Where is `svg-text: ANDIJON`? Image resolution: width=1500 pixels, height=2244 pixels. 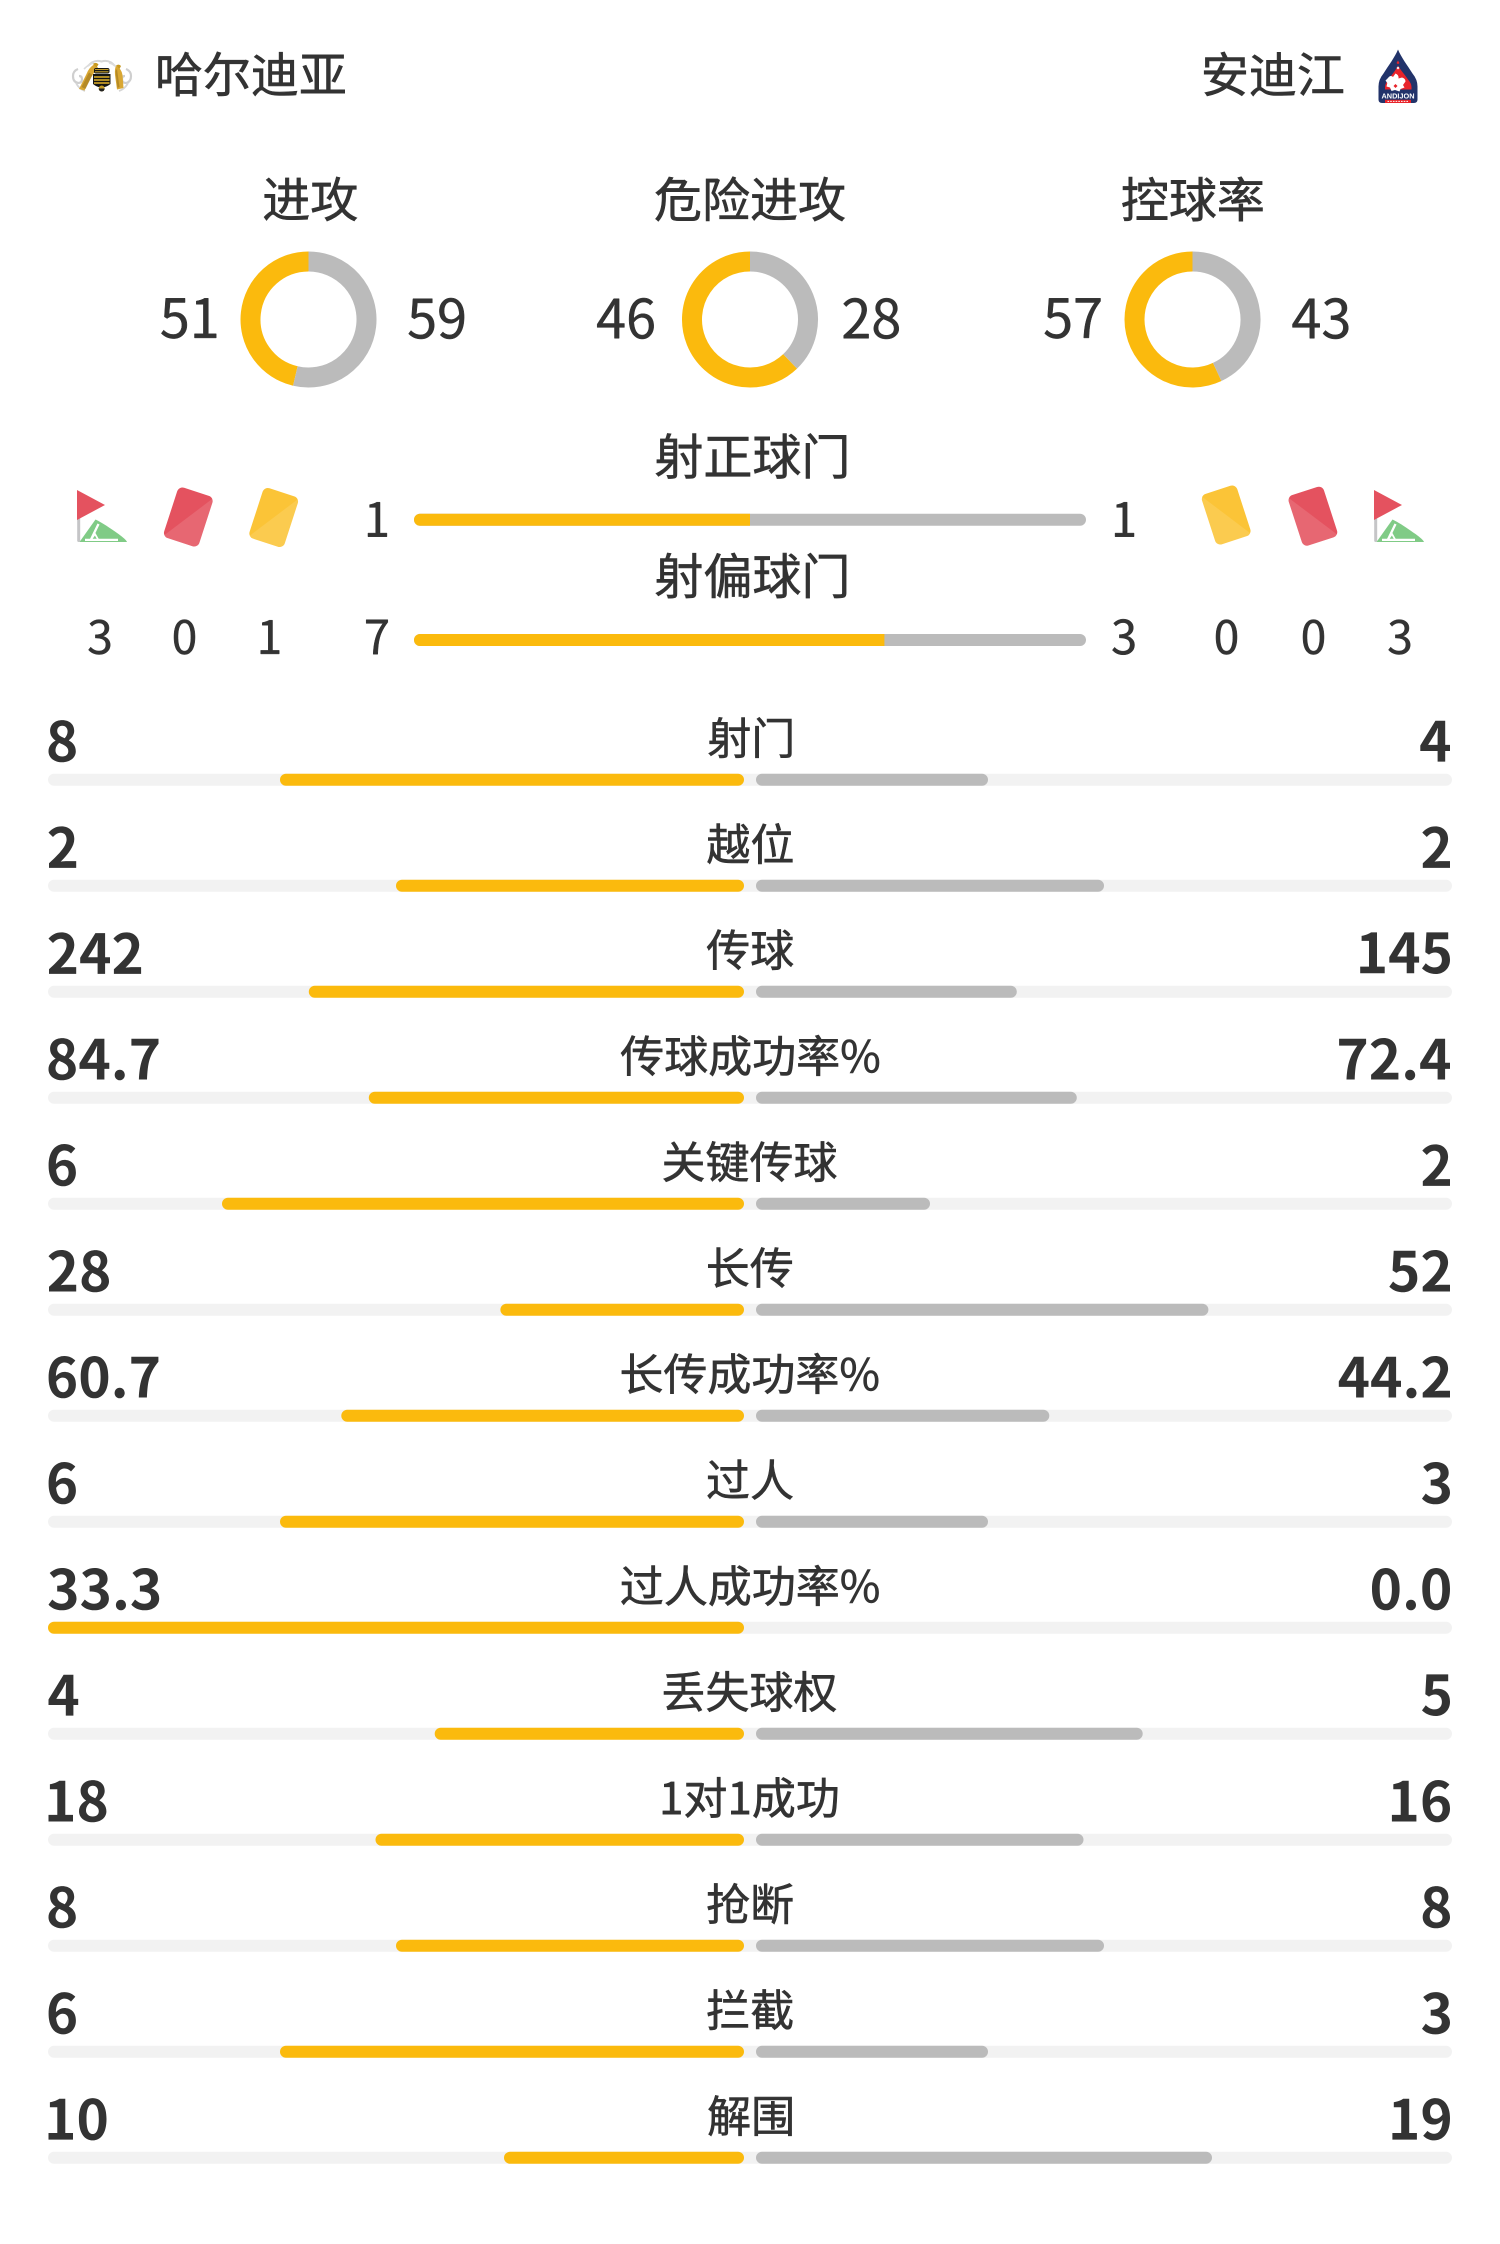
svg-text: ANDIJON is located at coordinates (1398, 95).